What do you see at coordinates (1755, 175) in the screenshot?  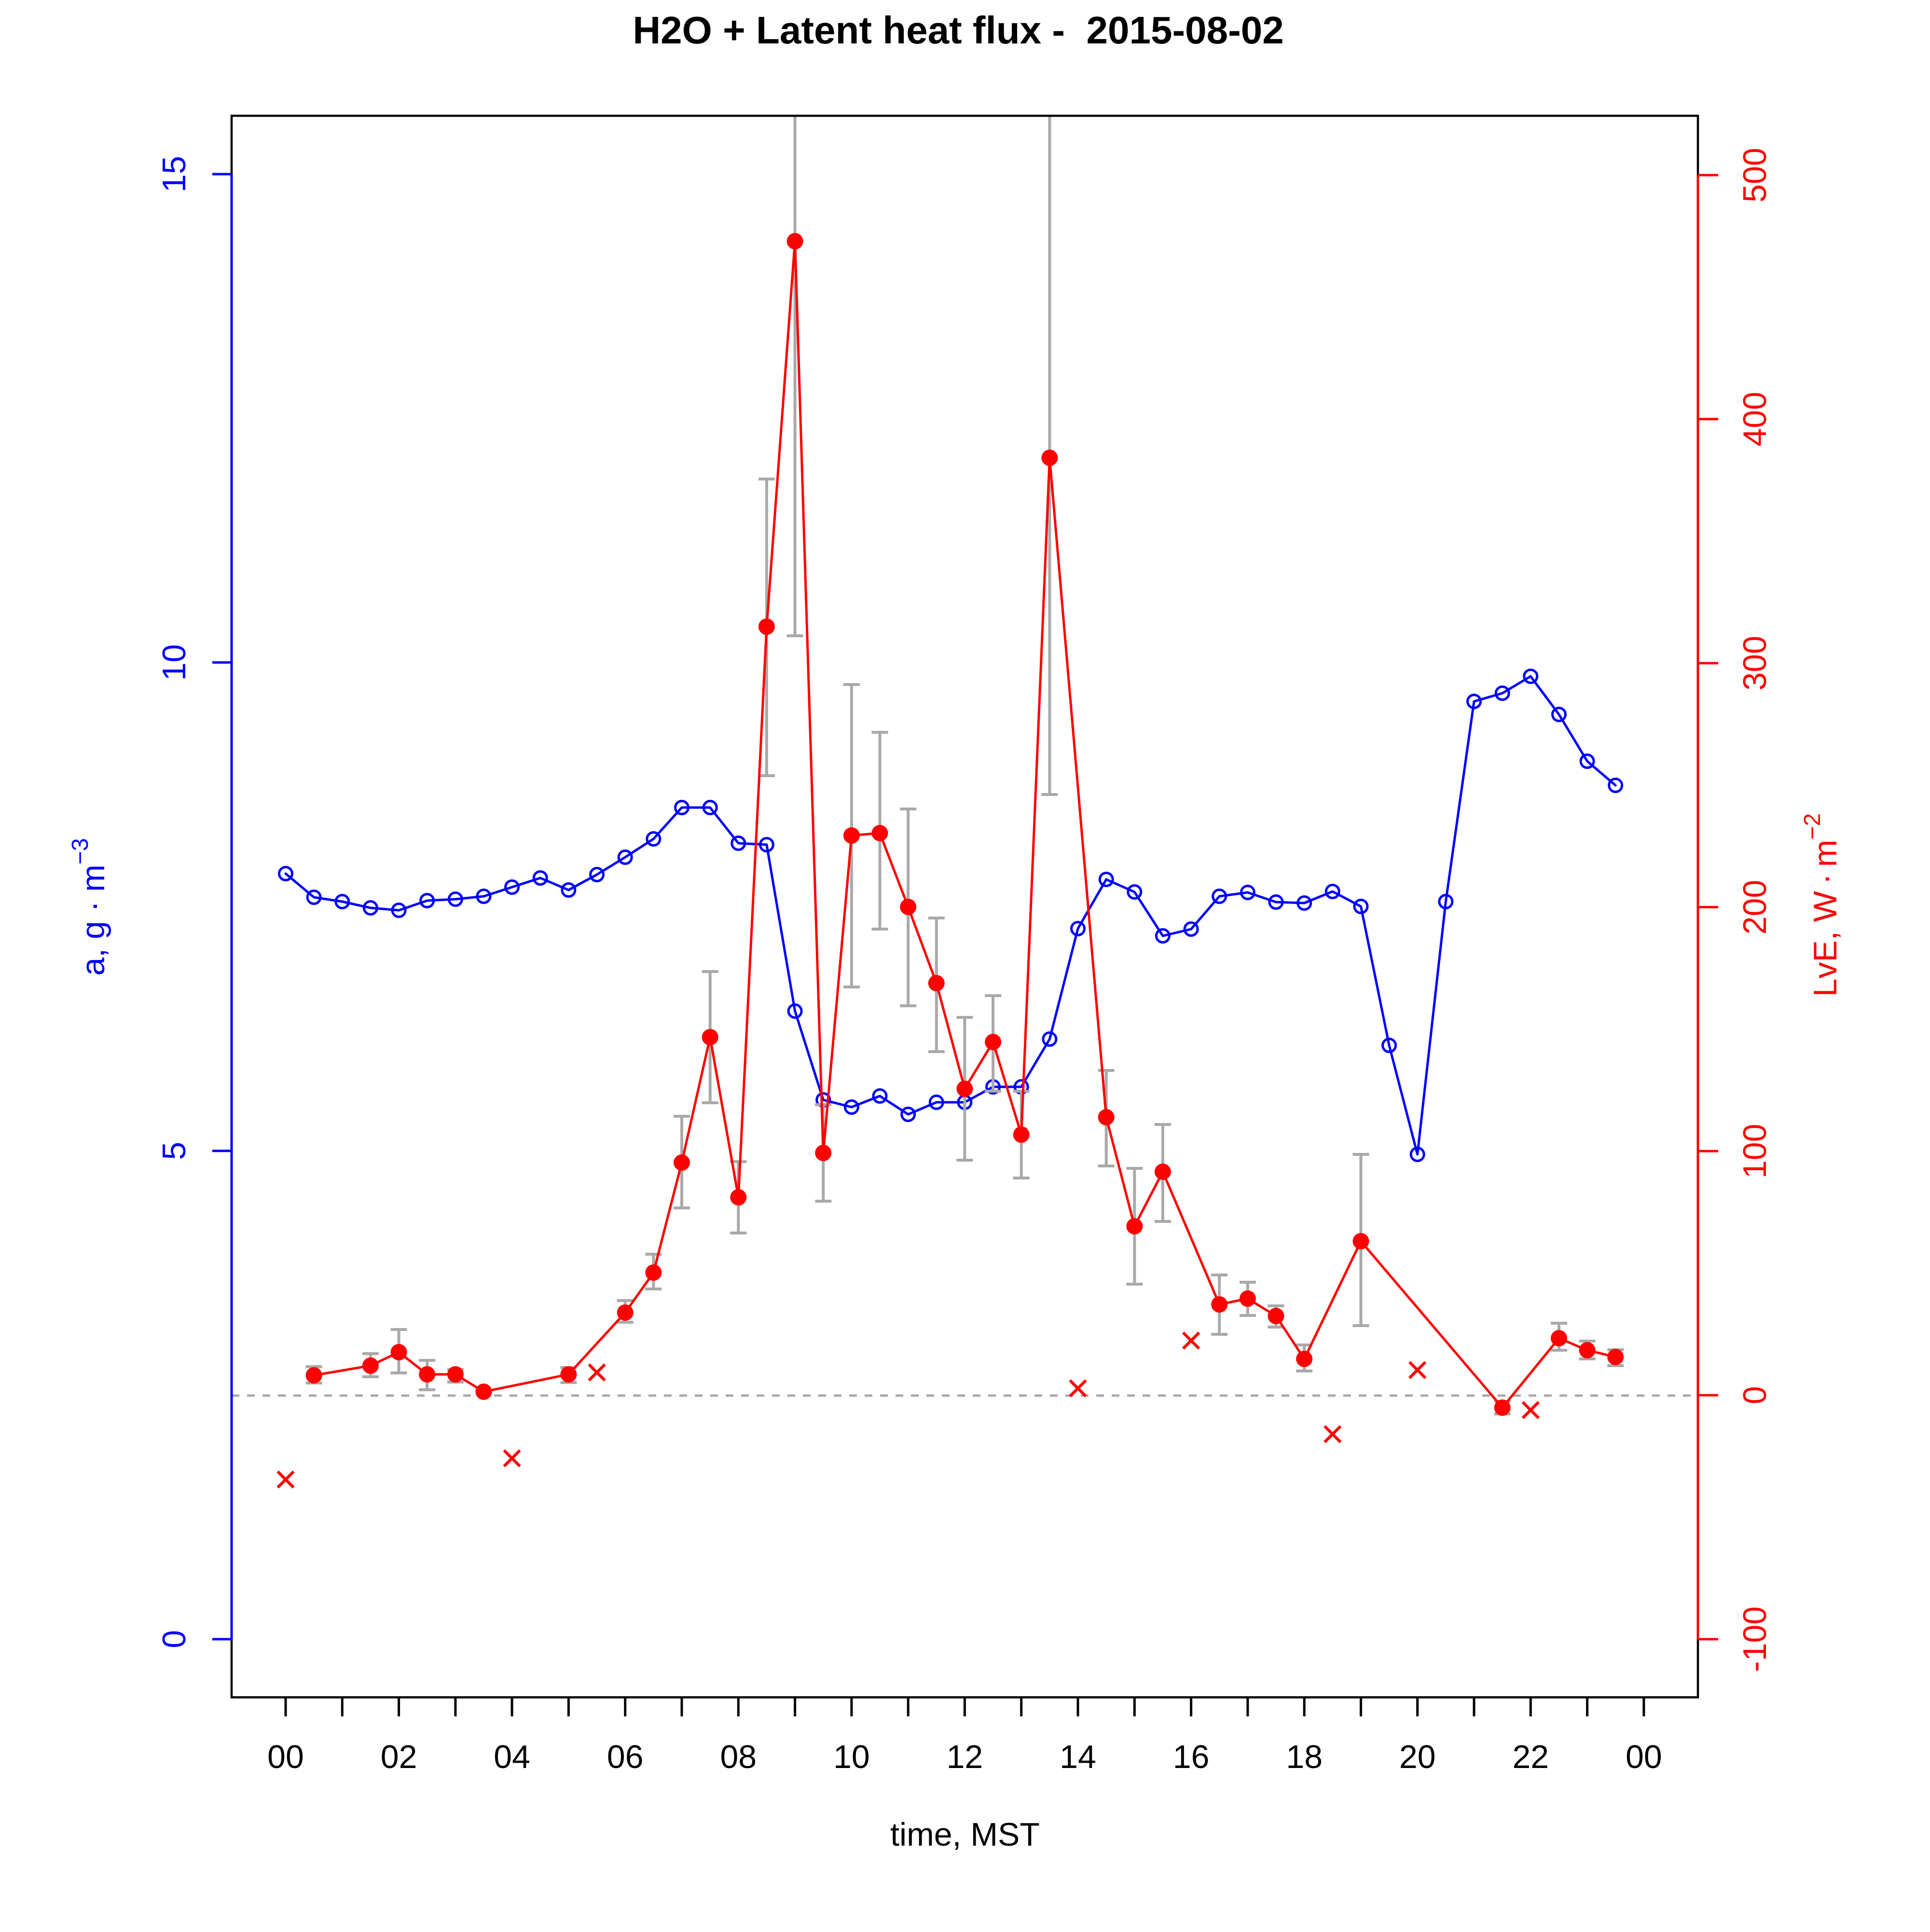 I see `svg-text: 500` at bounding box center [1755, 175].